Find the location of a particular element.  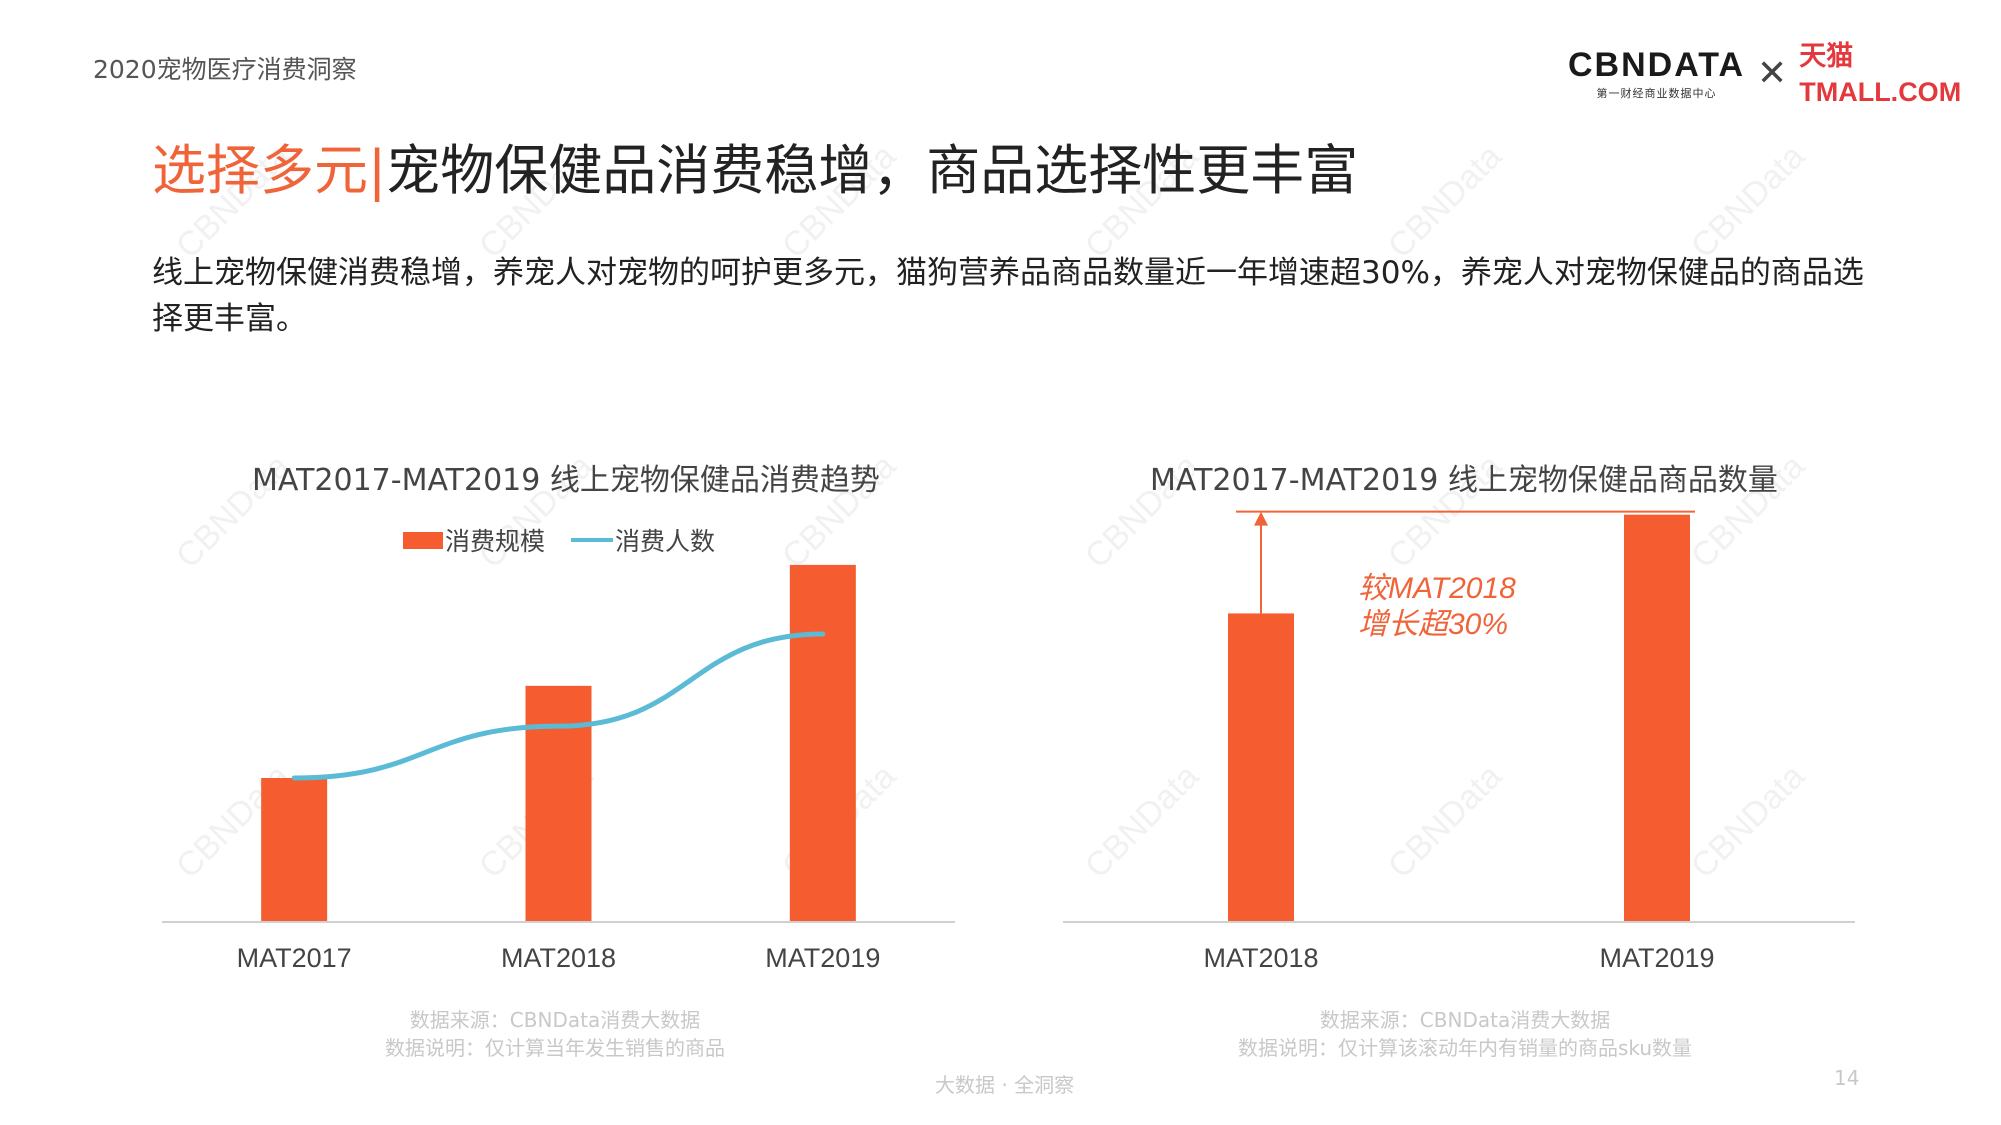

chart1-note-explain: 数据说明：仅计算当年发生销售的商品 is located at coordinates (555, 1048).